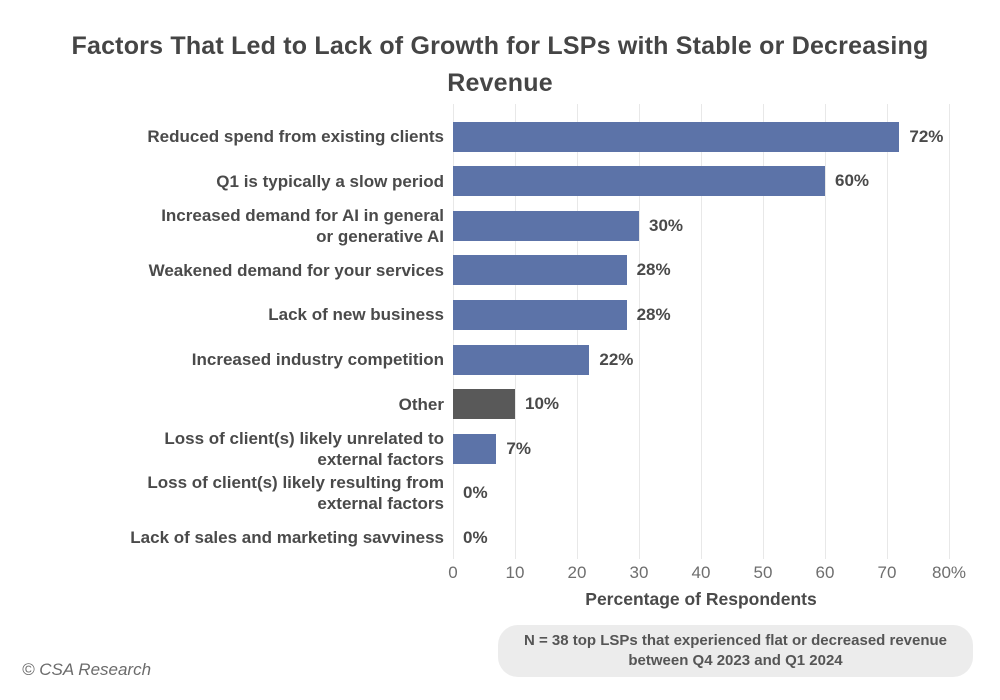 This screenshot has width=1000, height=700. Describe the element at coordinates (852, 181) in the screenshot. I see `value-label: 60%` at that location.